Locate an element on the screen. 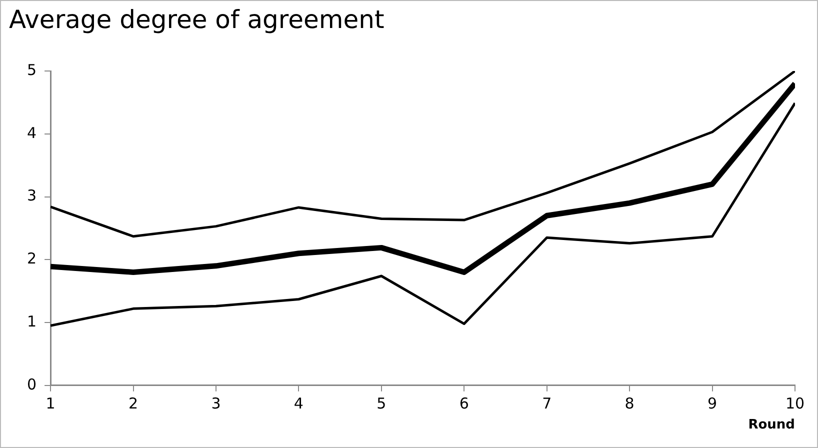  x-tick-label: 10 is located at coordinates (795, 403).